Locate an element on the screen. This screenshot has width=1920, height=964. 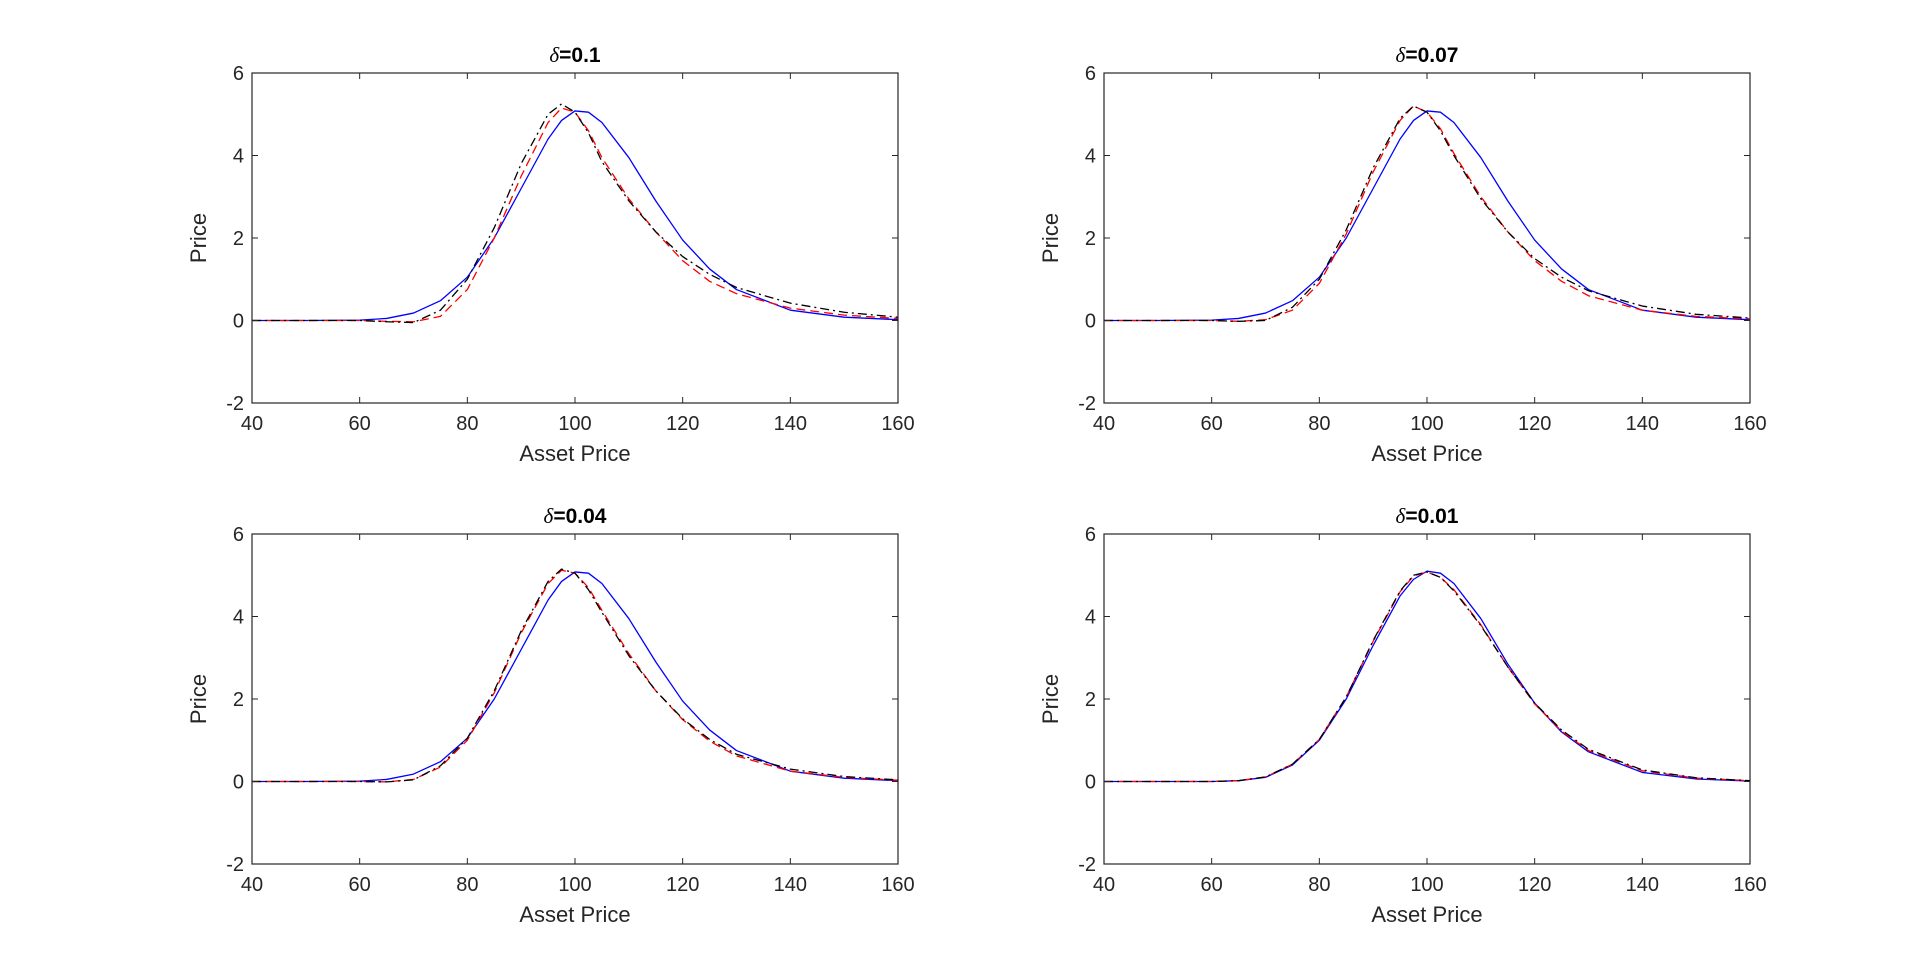
title-value: =0.04 is located at coordinates (579, 516).